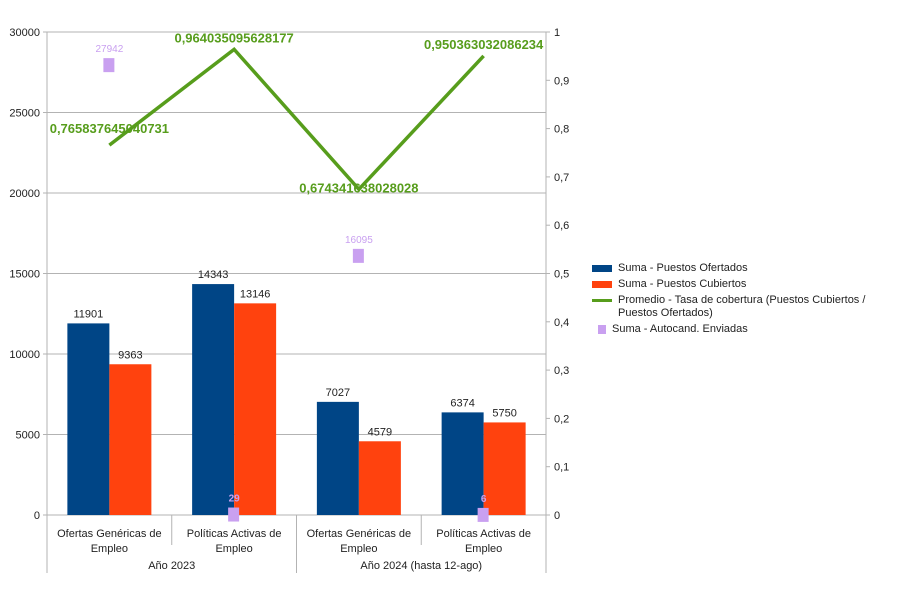 This screenshot has height=607, width=901. What do you see at coordinates (561, 81) in the screenshot?
I see `y-right-tick-label: 0,9` at bounding box center [561, 81].